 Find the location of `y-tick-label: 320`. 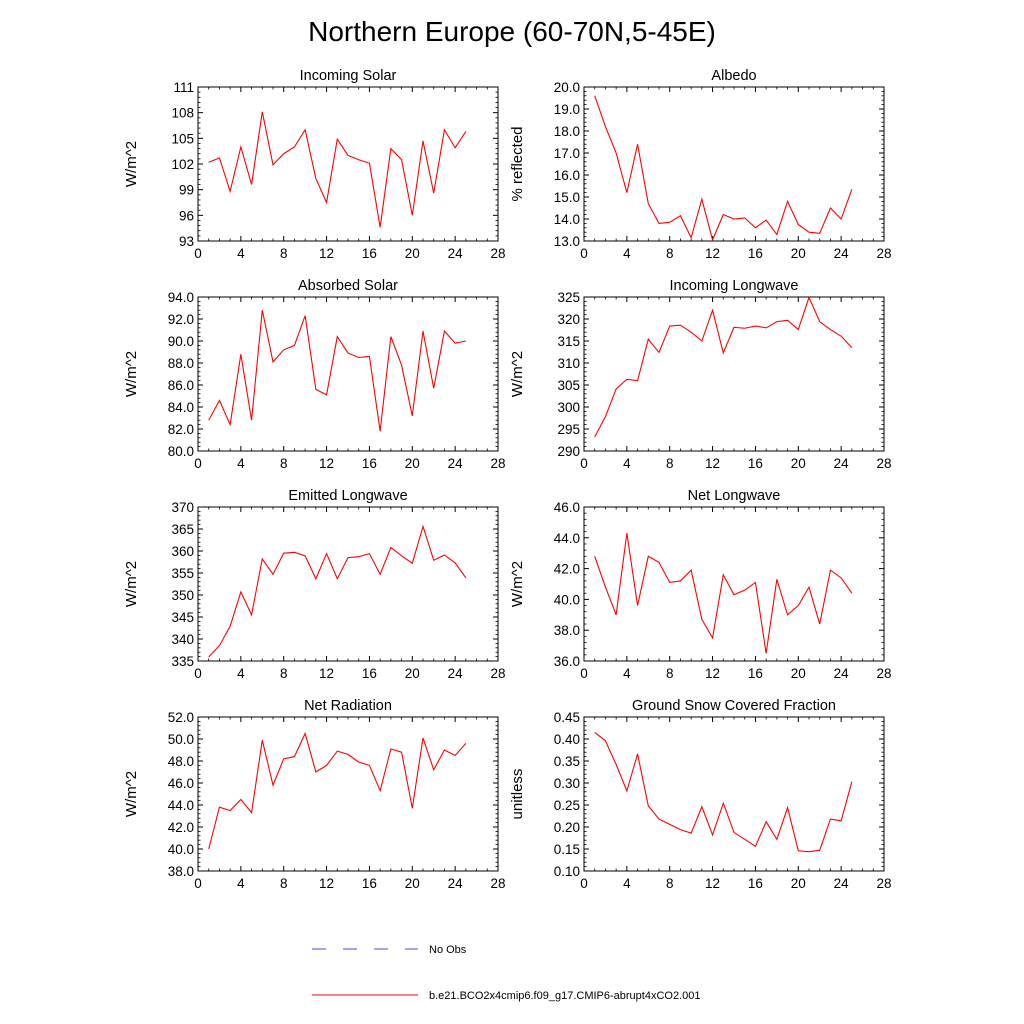

y-tick-label: 320 is located at coordinates (568, 319).